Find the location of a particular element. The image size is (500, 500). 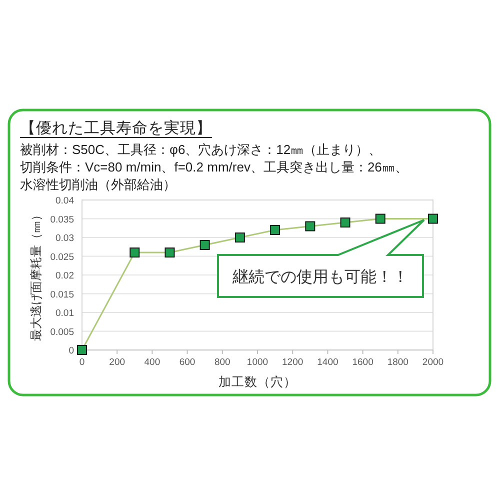

x-tick-label: 800 is located at coordinates (222, 362).